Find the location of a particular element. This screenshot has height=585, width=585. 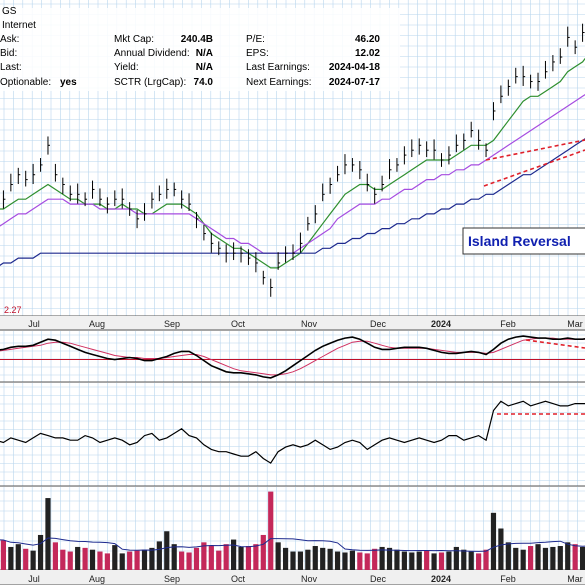

month-axis-bottom: Jul Aug Sep Oct Nov Dec 2024 Feb Mar is located at coordinates (292, 577).